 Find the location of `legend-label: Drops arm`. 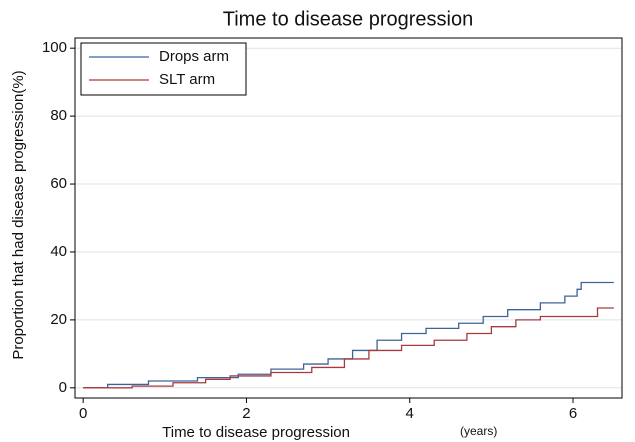

legend-label: Drops arm is located at coordinates (194, 56).